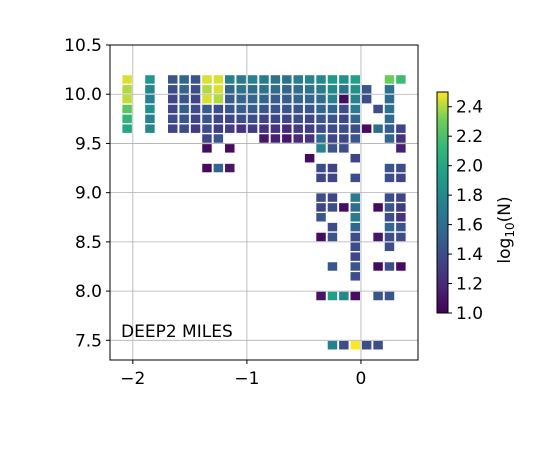  I want to click on colorbar-tick-label: 1.4, so click(469, 255).